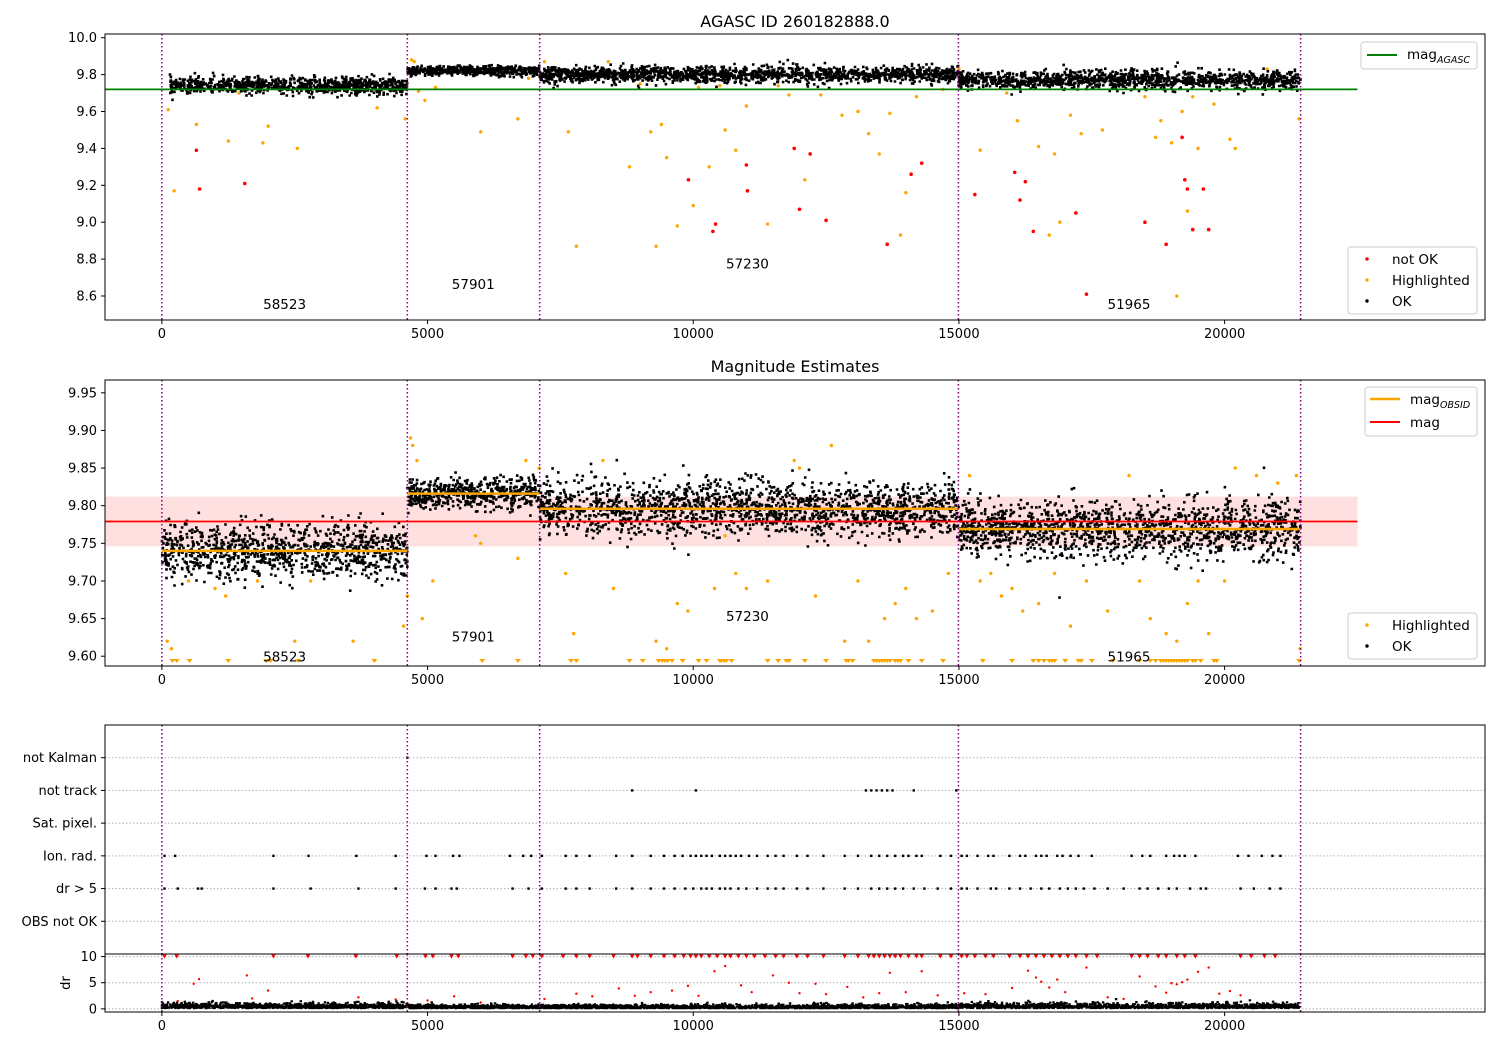 The image size is (1500, 1050). What do you see at coordinates (1431, 281) in the screenshot?
I see `legend-highlighted-label: Highlighted` at bounding box center [1431, 281].